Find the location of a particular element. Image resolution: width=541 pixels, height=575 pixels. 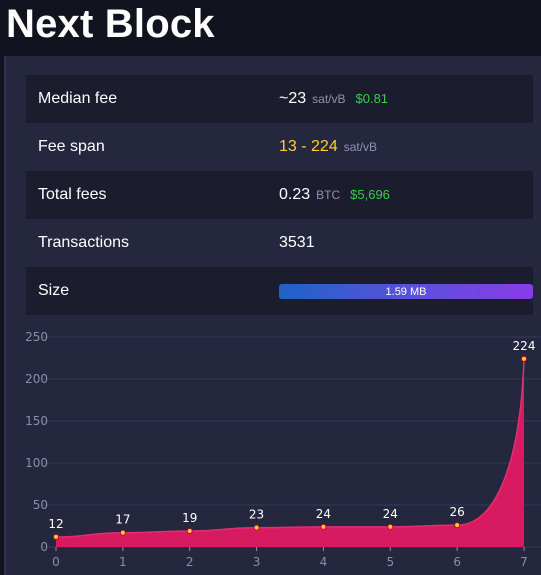

y-tick-label: 150 is located at coordinates (36, 421).